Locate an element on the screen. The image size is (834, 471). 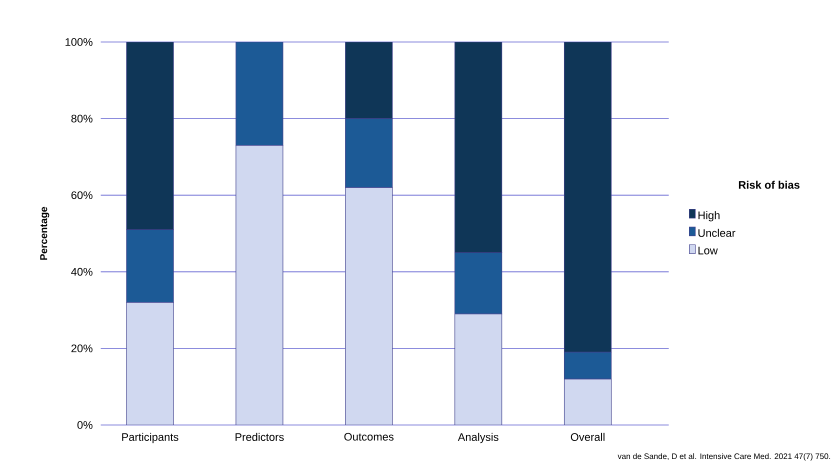
text: van de Sande, D et al. Intensive Care Med. 2021 47(7) 750. is located at coordinates (724, 457).